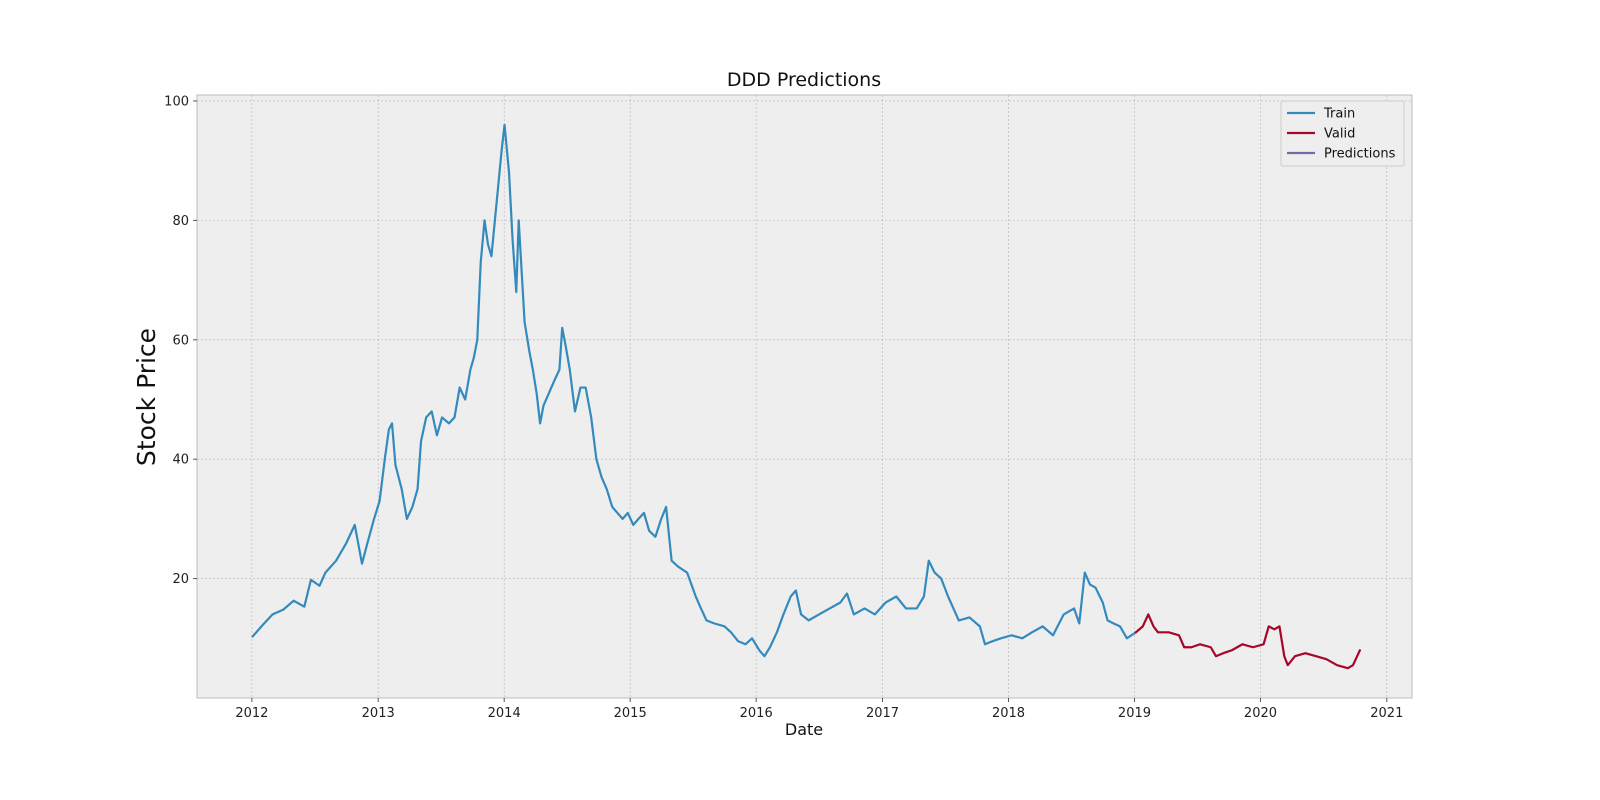 The image size is (1600, 800). Describe the element at coordinates (180, 579) in the screenshot. I see `y-tick-label: 20` at that location.